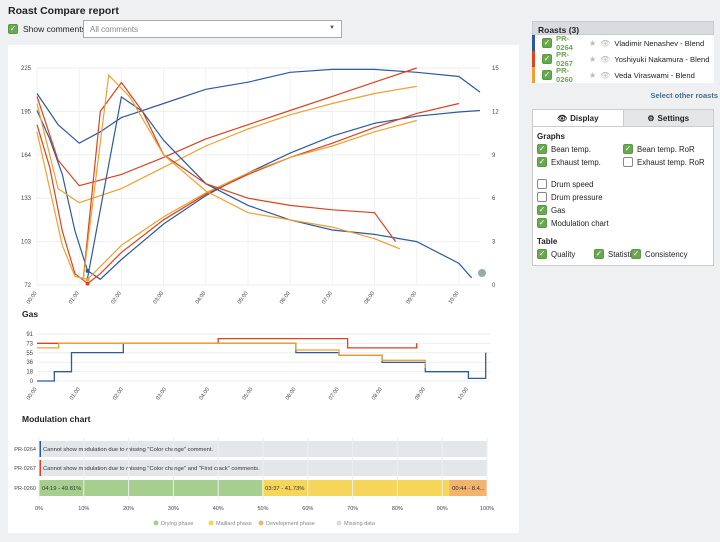 Image resolution: width=720 pixels, height=542 pixels. Describe the element at coordinates (39, 509) in the screenshot. I see `modulation-x-tick-label: 0%` at that location.